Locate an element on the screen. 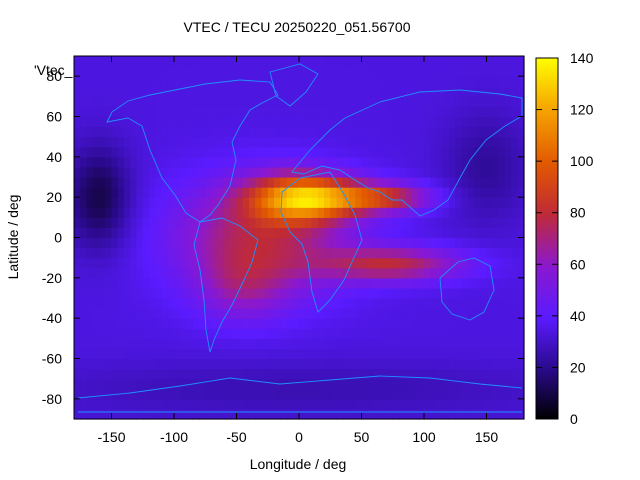 The width and height of the screenshot is (640, 480). coastline-south-america is located at coordinates (226, 285).